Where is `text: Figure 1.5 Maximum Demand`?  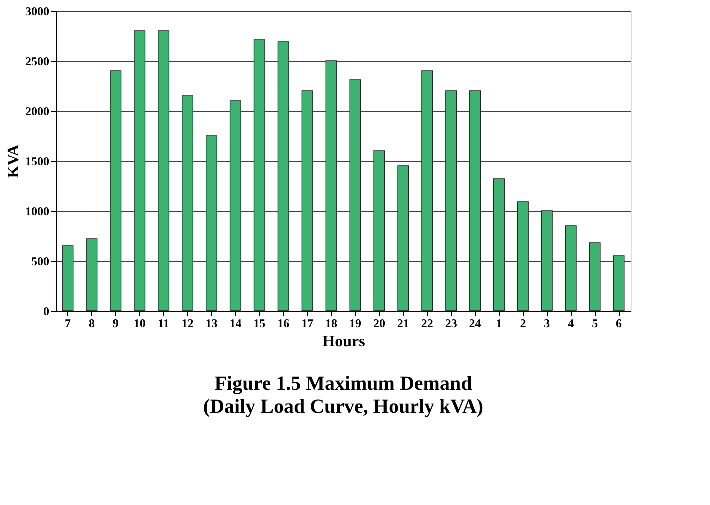
text: Figure 1.5 Maximum Demand is located at coordinates (343, 384).